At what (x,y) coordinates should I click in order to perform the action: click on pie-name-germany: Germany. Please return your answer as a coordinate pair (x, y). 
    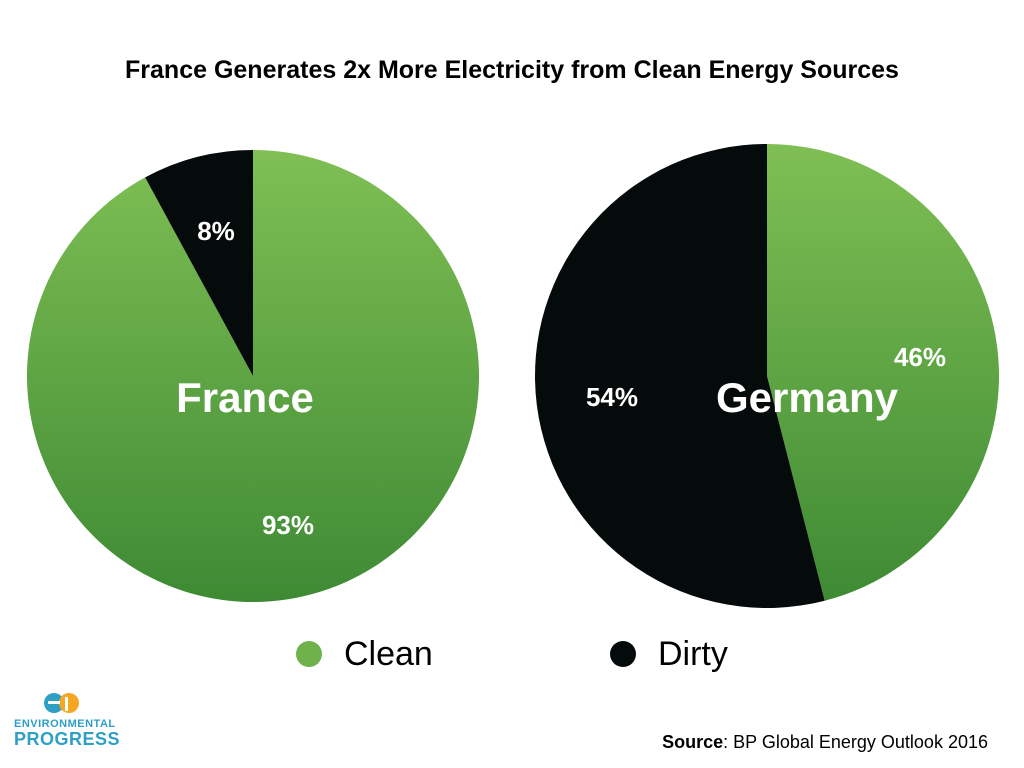
    Looking at the image, I should click on (807, 397).